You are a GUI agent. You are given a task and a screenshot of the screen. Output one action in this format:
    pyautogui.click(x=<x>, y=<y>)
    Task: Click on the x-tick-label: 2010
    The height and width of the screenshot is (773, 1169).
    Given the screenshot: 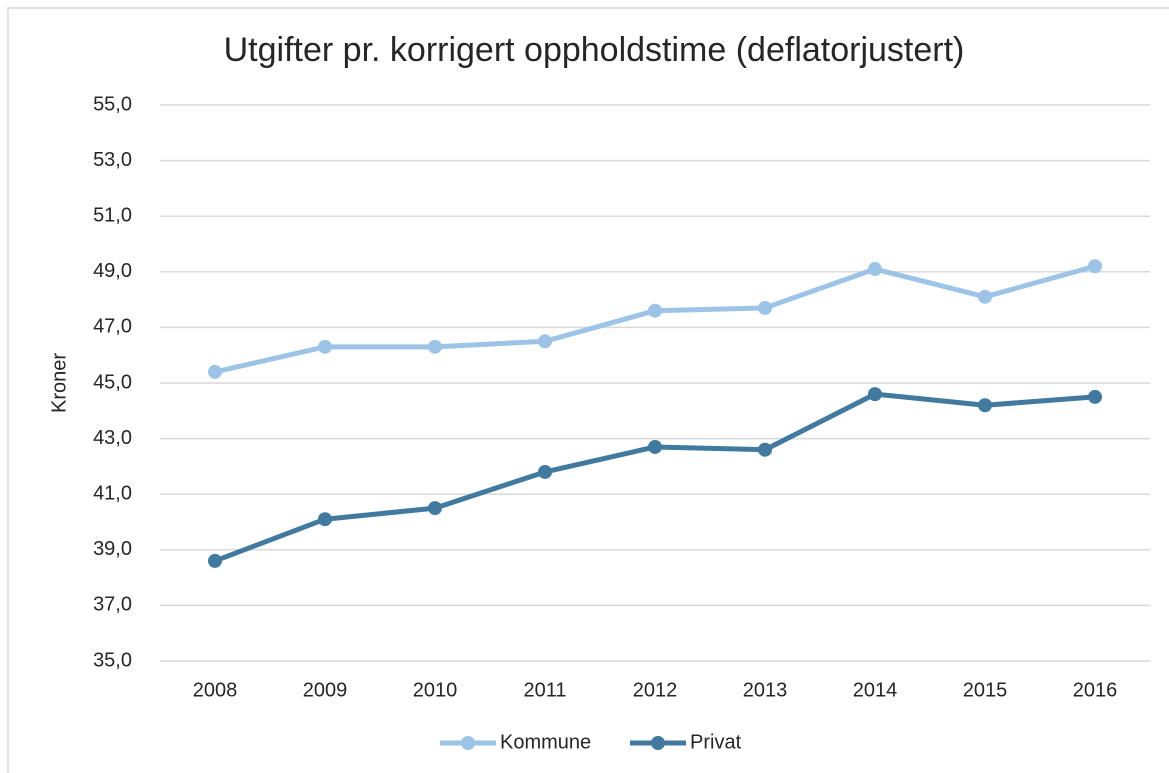 What is the action you would take?
    pyautogui.click(x=435, y=690)
    